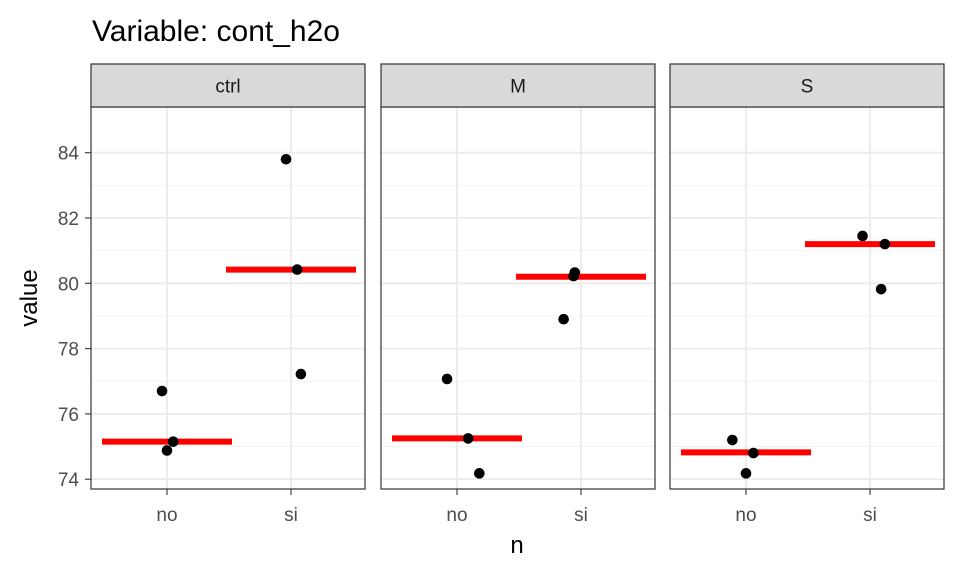  I want to click on y-axis-title: value, so click(29, 297).